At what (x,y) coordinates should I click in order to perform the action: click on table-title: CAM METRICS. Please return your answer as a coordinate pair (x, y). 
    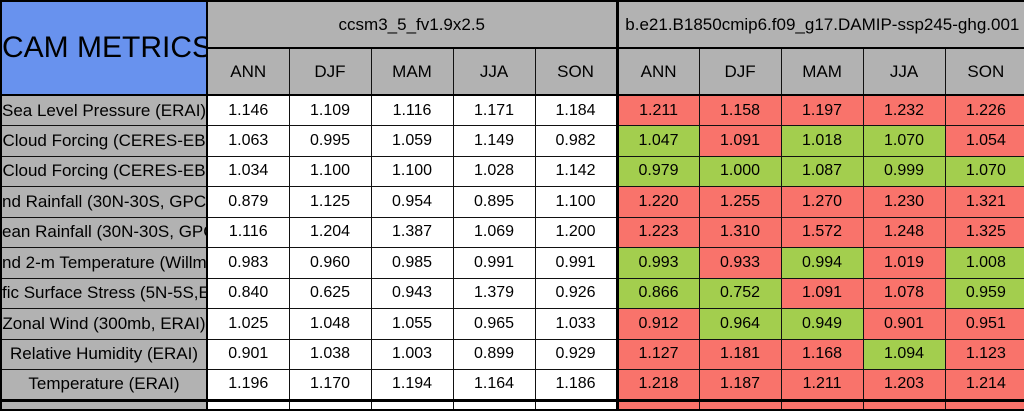
    Looking at the image, I should click on (104, 48).